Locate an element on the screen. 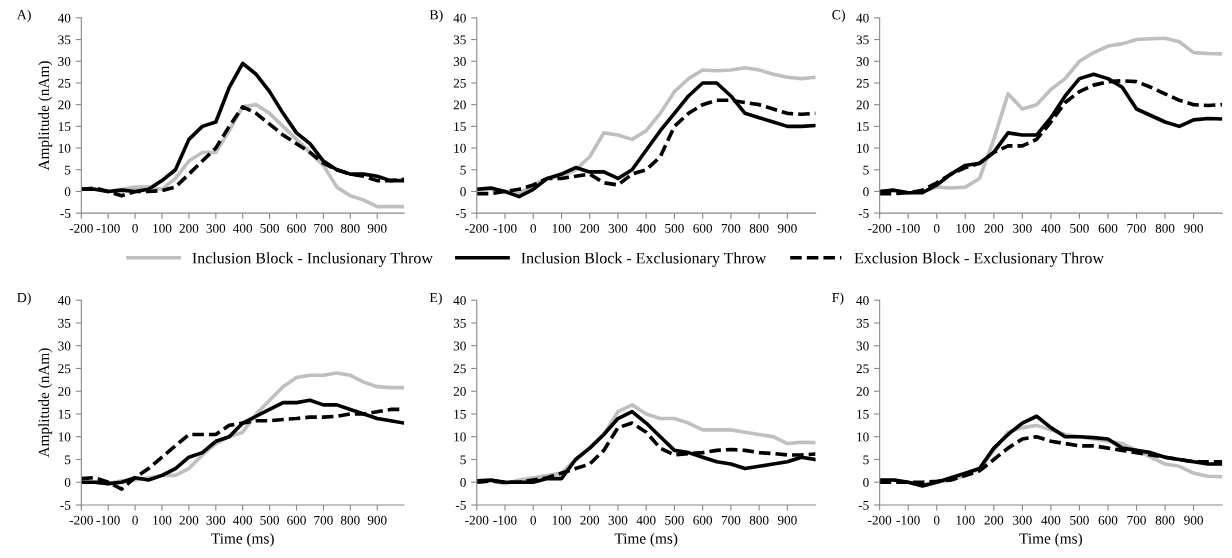 This screenshot has height=558, width=1232. chart-title: E) is located at coordinates (435, 299).